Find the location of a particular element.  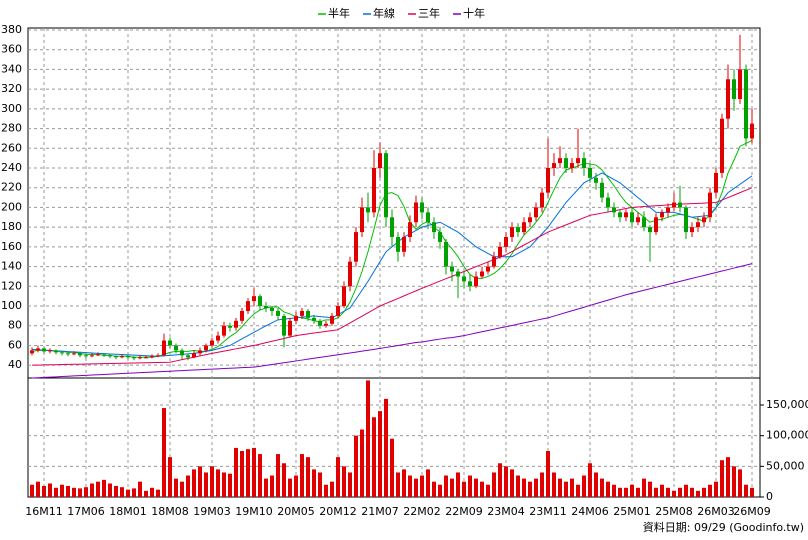

x-tick-label: 21M07 is located at coordinates (380, 511).